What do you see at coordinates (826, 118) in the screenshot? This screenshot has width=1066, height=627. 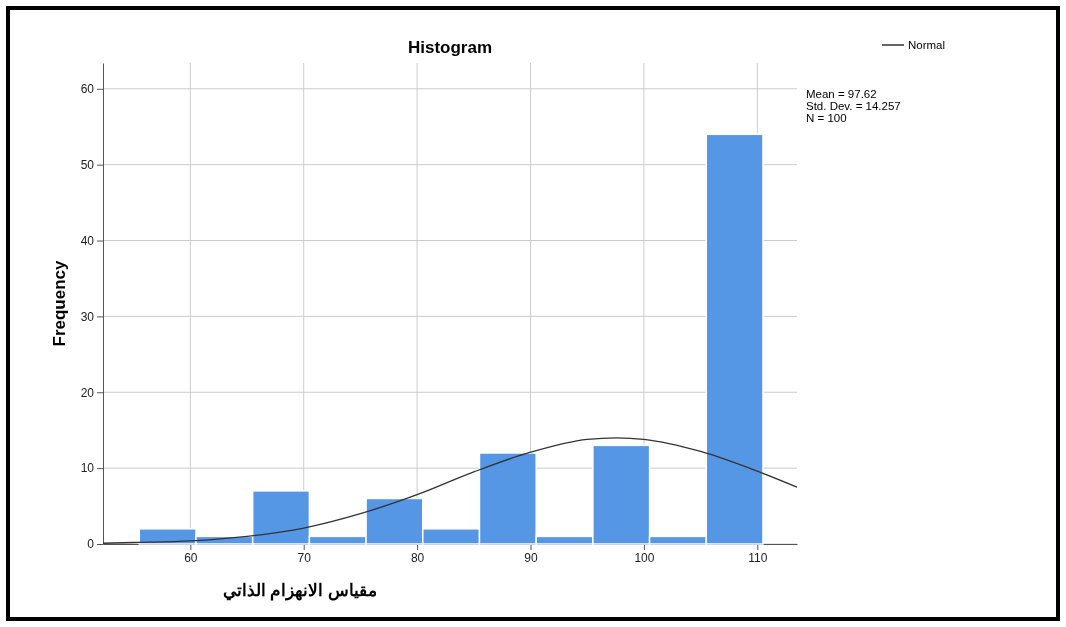 I see `text: N = 100` at bounding box center [826, 118].